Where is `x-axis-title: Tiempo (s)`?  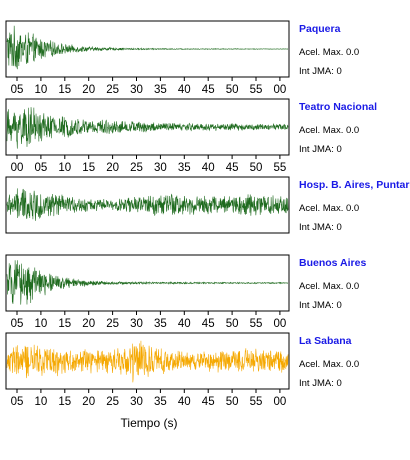 x-axis-title: Tiempo (s) is located at coordinates (149, 423).